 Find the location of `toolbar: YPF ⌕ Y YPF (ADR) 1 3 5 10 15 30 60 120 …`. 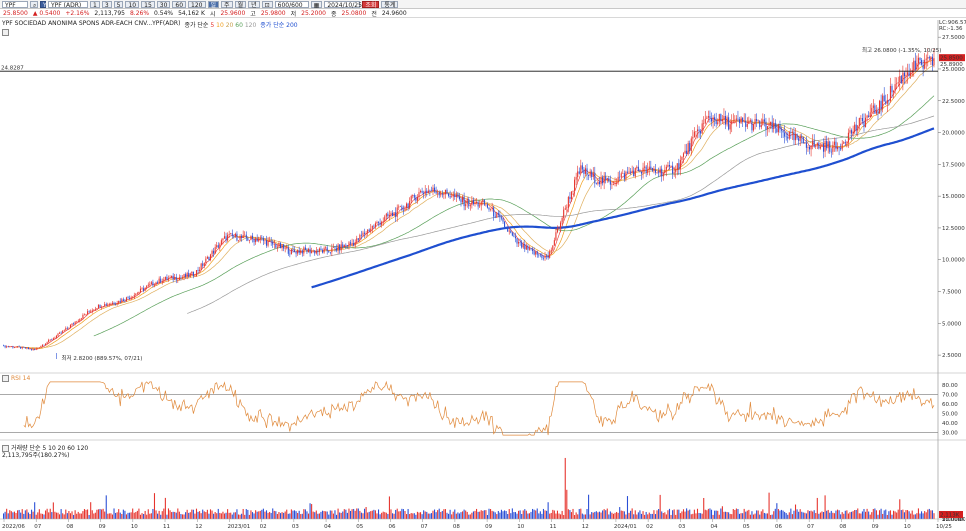

toolbar: YPF ⌕ Y YPF (ADR) 1 3 5 10 15 30 60 120 … is located at coordinates (483, 4).